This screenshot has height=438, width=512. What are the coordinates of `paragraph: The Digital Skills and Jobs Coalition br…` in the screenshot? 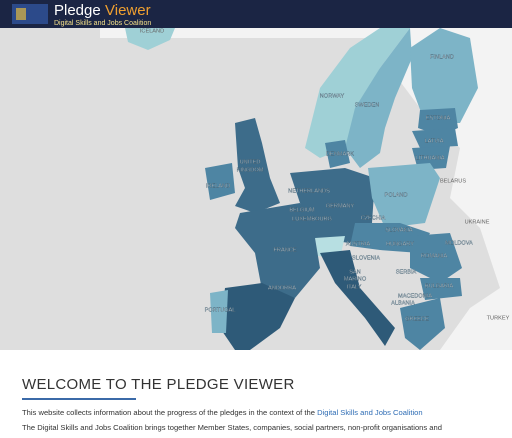 It's located at (232, 427).